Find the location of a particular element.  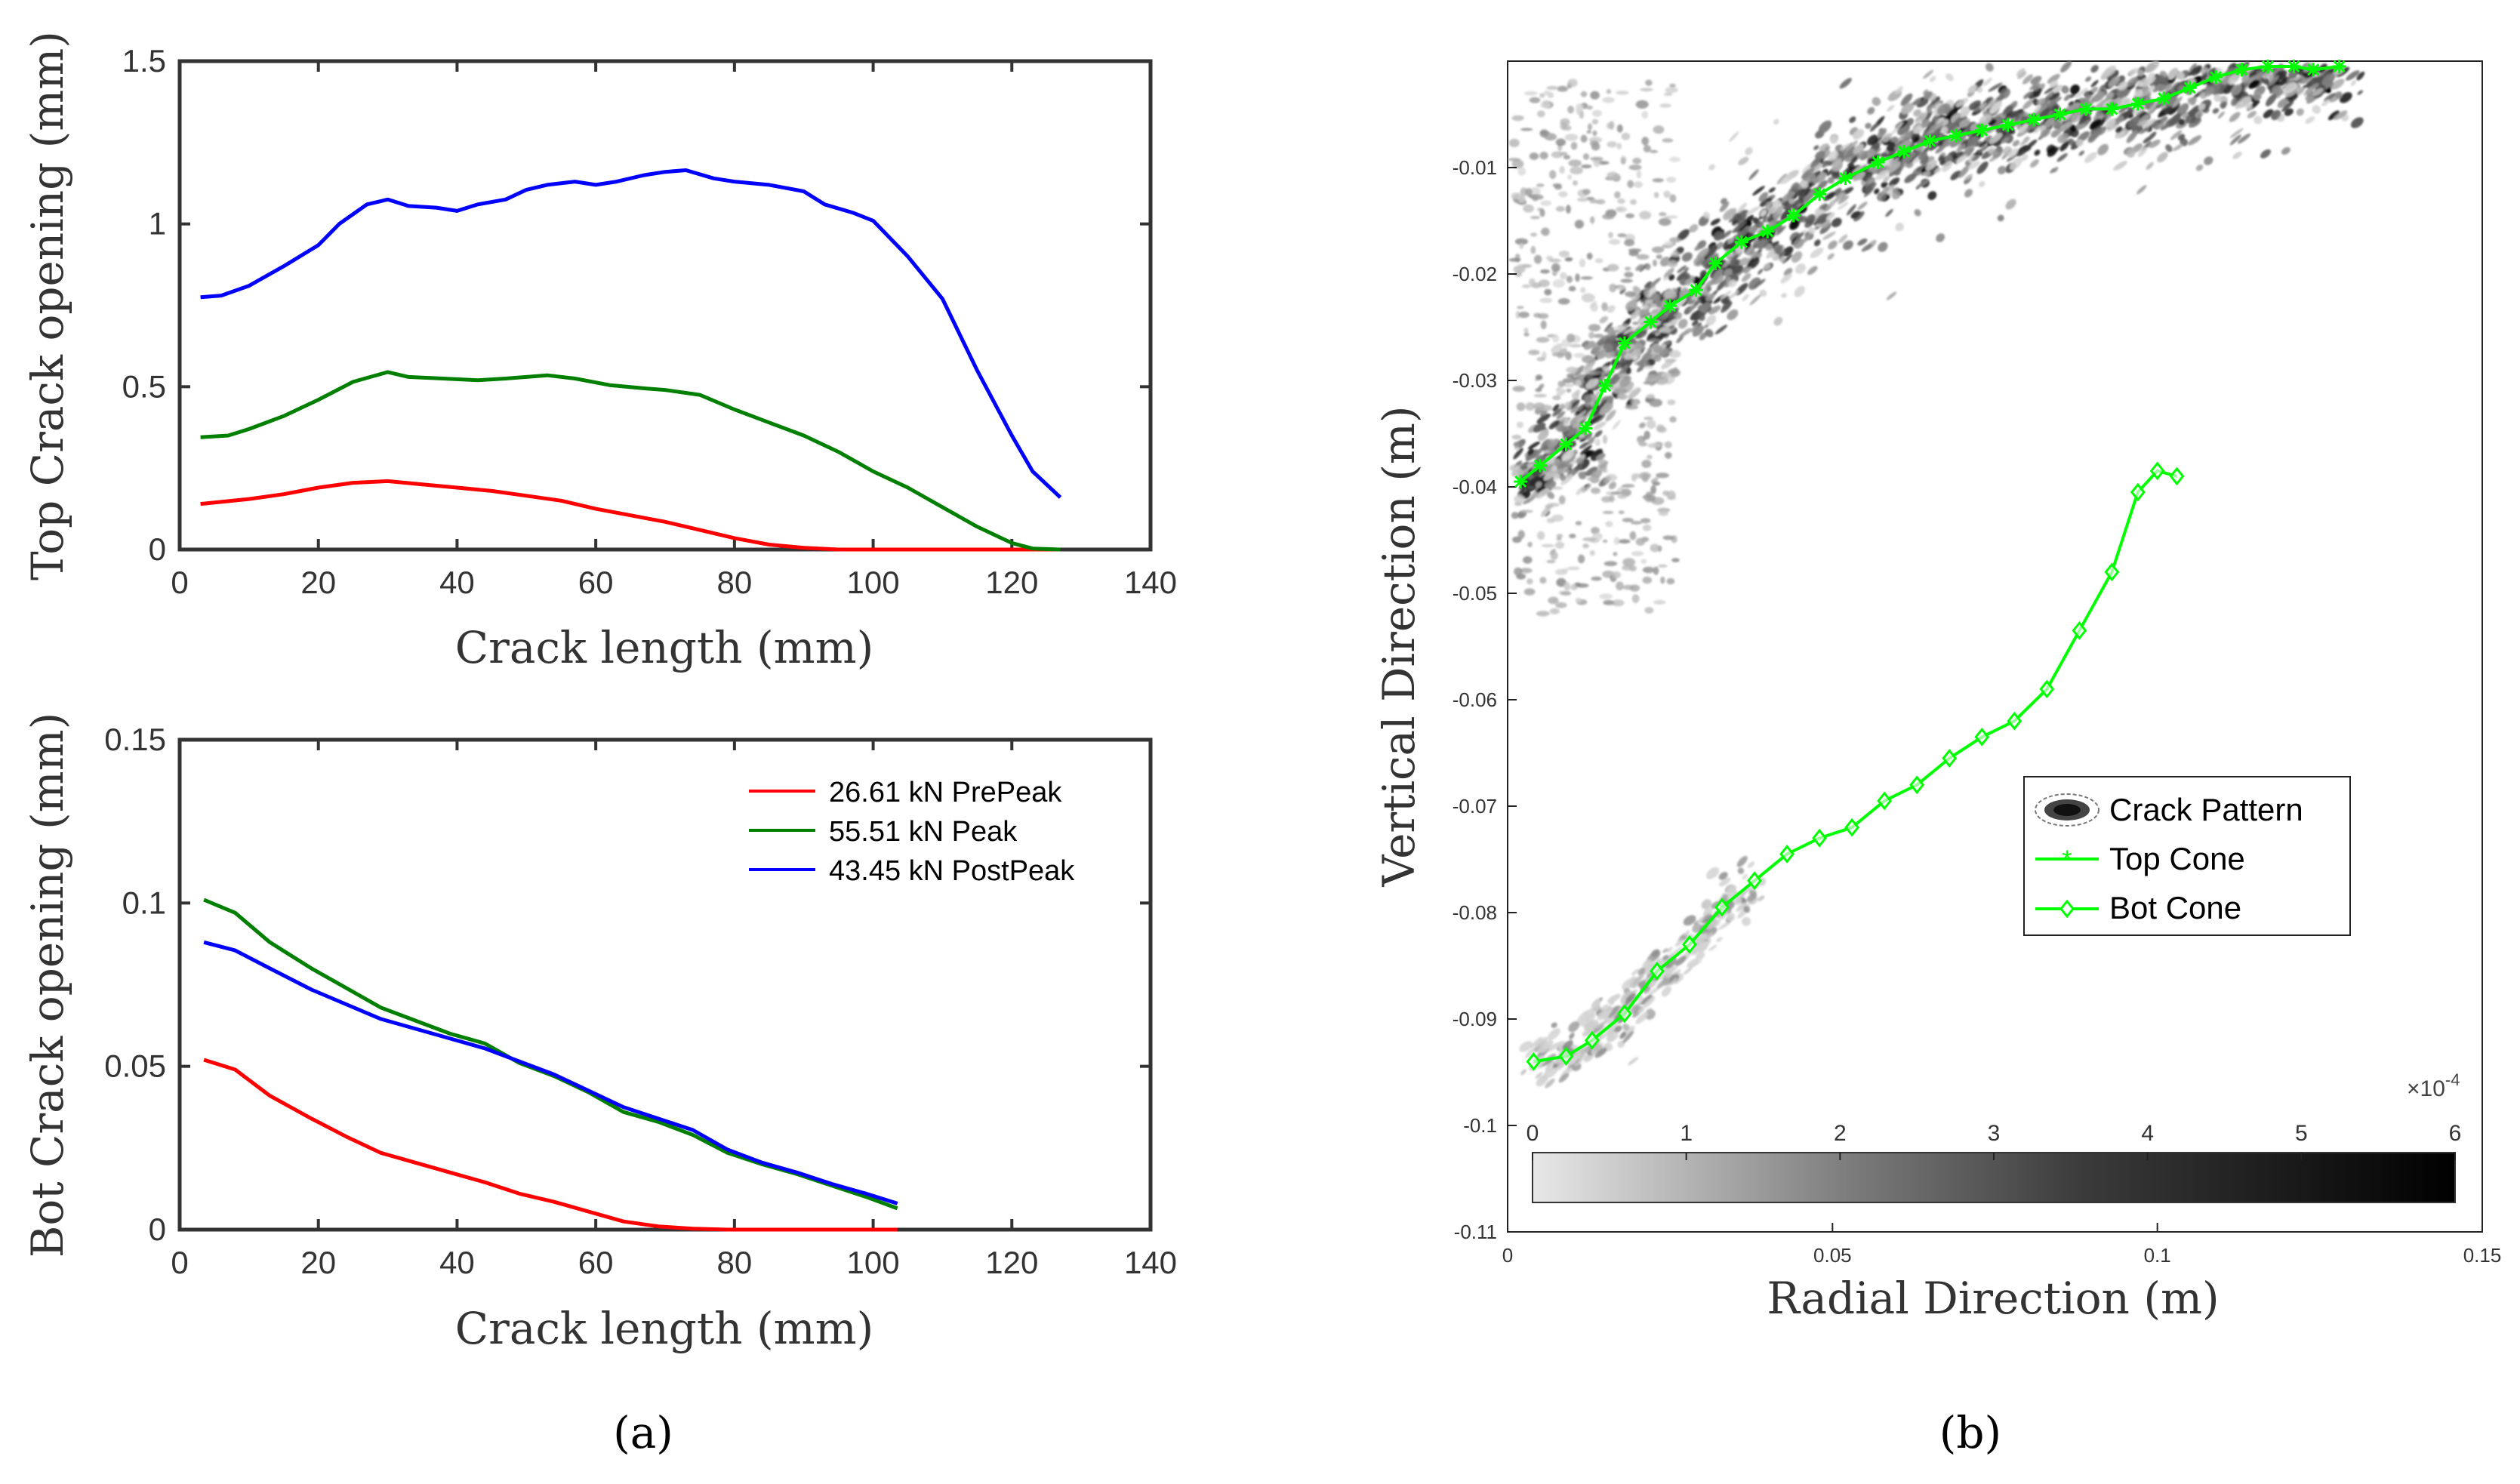

x-tick-label: 140 is located at coordinates (1150, 1262).